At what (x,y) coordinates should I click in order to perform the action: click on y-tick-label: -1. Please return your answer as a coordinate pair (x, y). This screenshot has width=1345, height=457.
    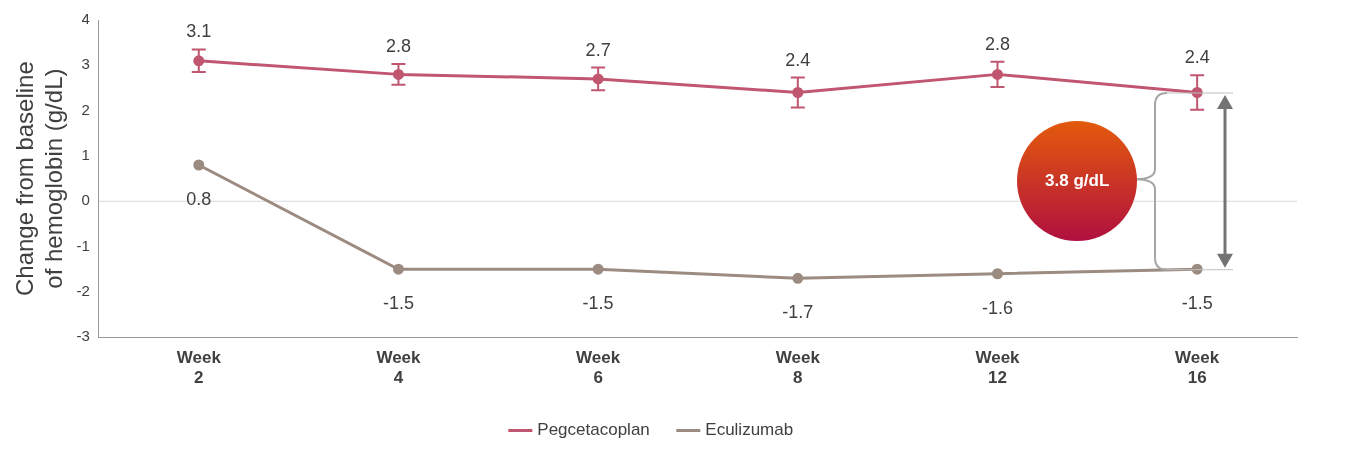
    Looking at the image, I should click on (83, 245).